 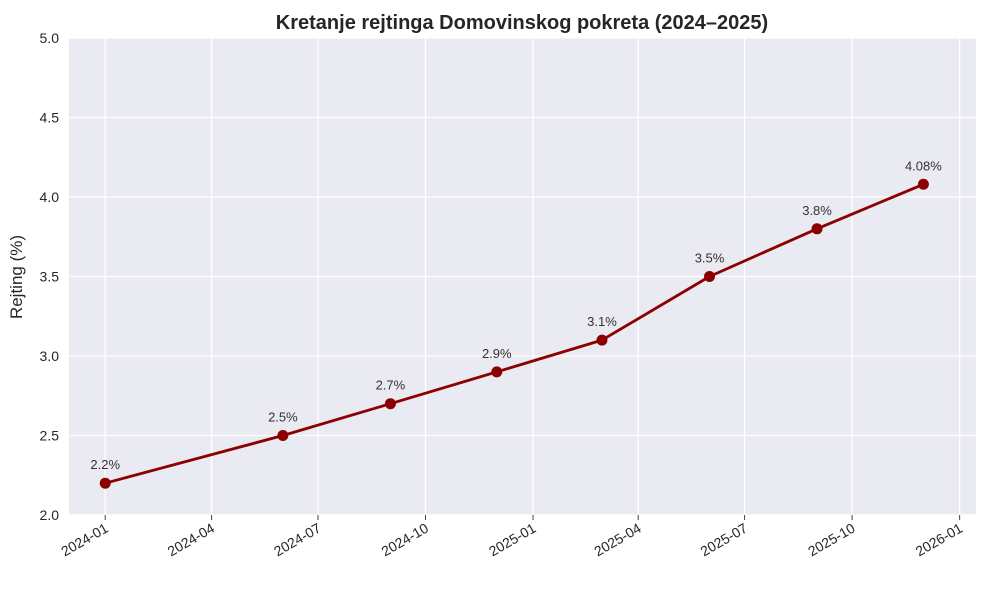 I want to click on y-tick-label: 4.0, so click(x=50, y=197).